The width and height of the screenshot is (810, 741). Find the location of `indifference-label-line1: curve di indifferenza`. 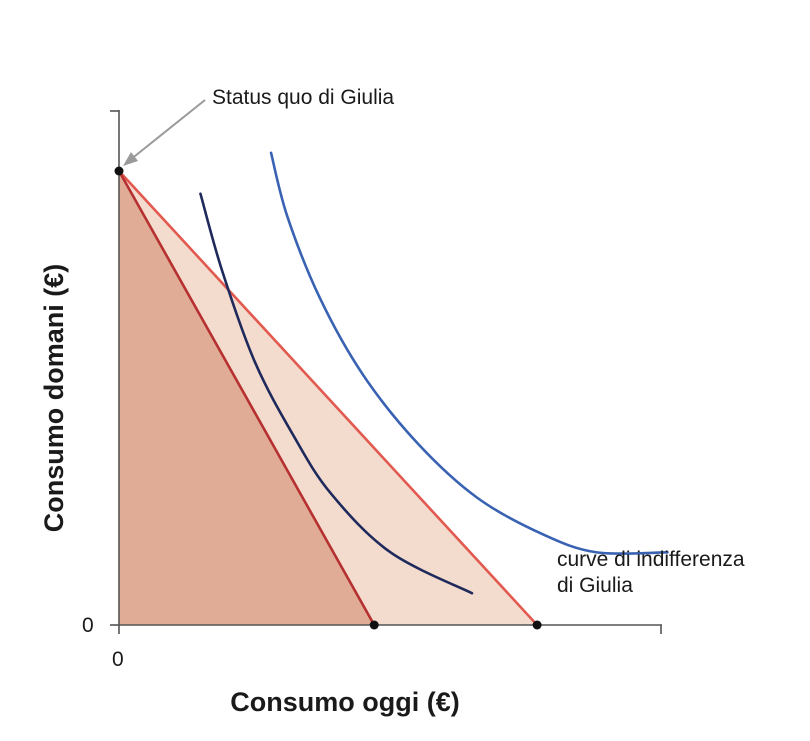

indifference-label-line1: curve di indifferenza is located at coordinates (651, 559).